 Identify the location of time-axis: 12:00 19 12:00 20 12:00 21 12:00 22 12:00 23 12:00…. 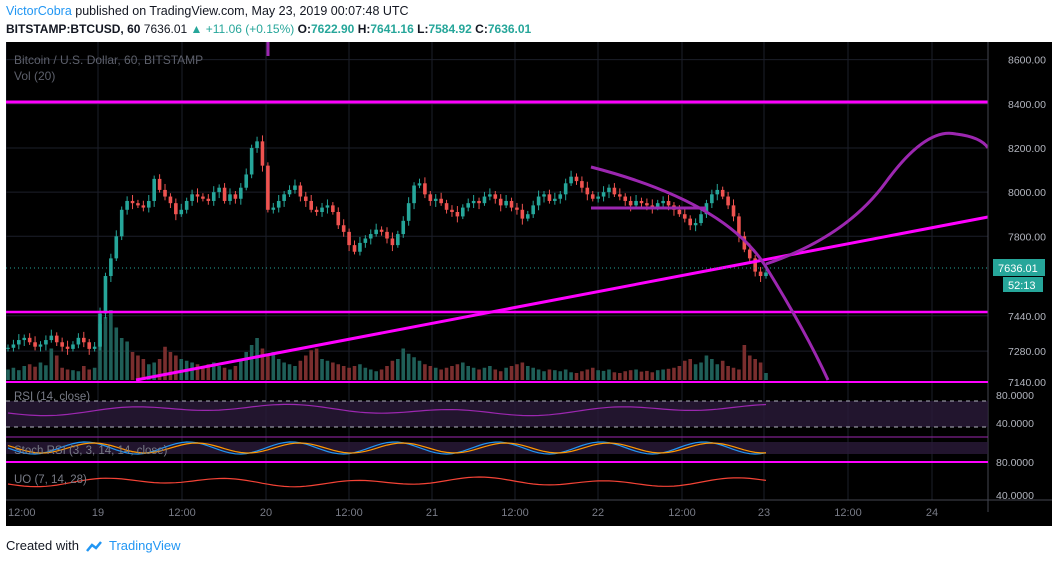
(473, 513).